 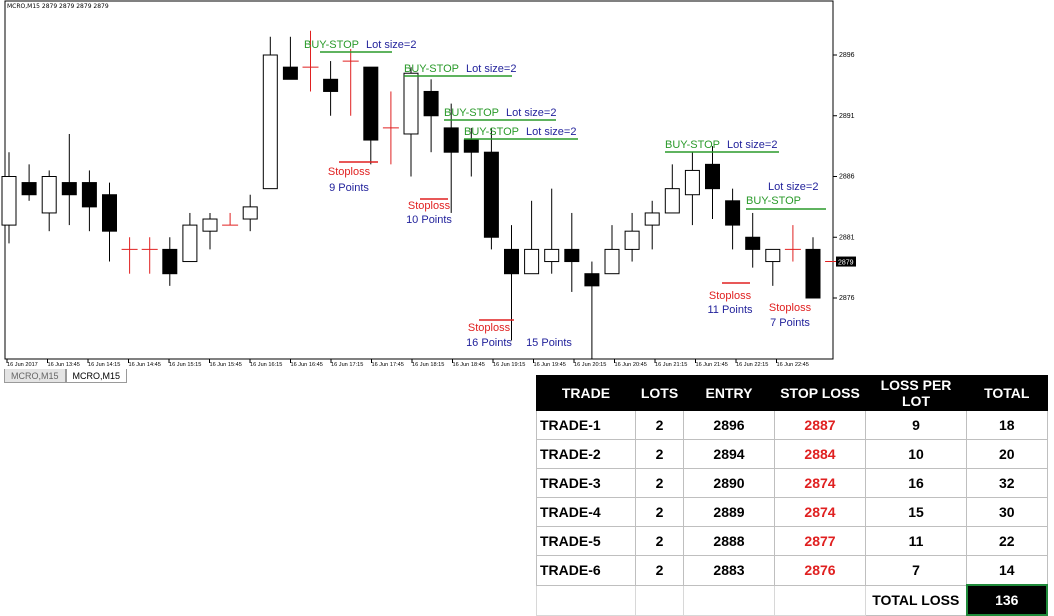 I want to click on stoploss-annotation: 15 Points, so click(x=549, y=343).